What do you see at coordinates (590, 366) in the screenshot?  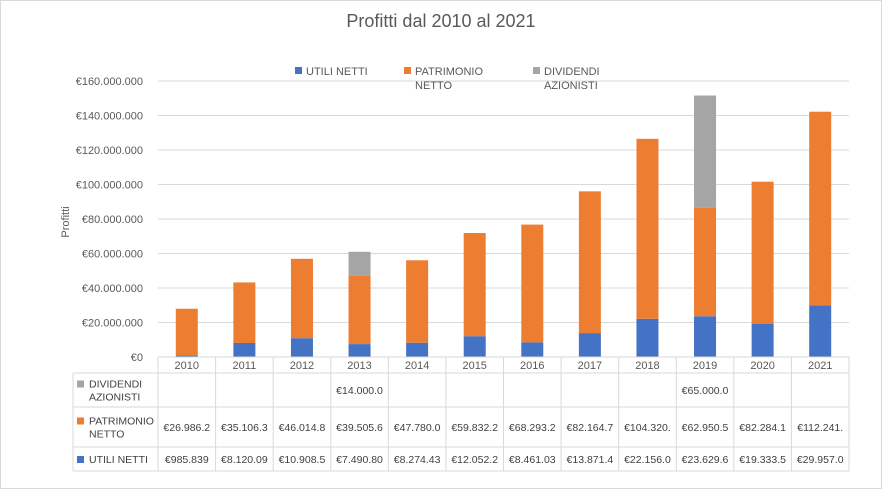 I see `x-tick-label: 2017` at bounding box center [590, 366].